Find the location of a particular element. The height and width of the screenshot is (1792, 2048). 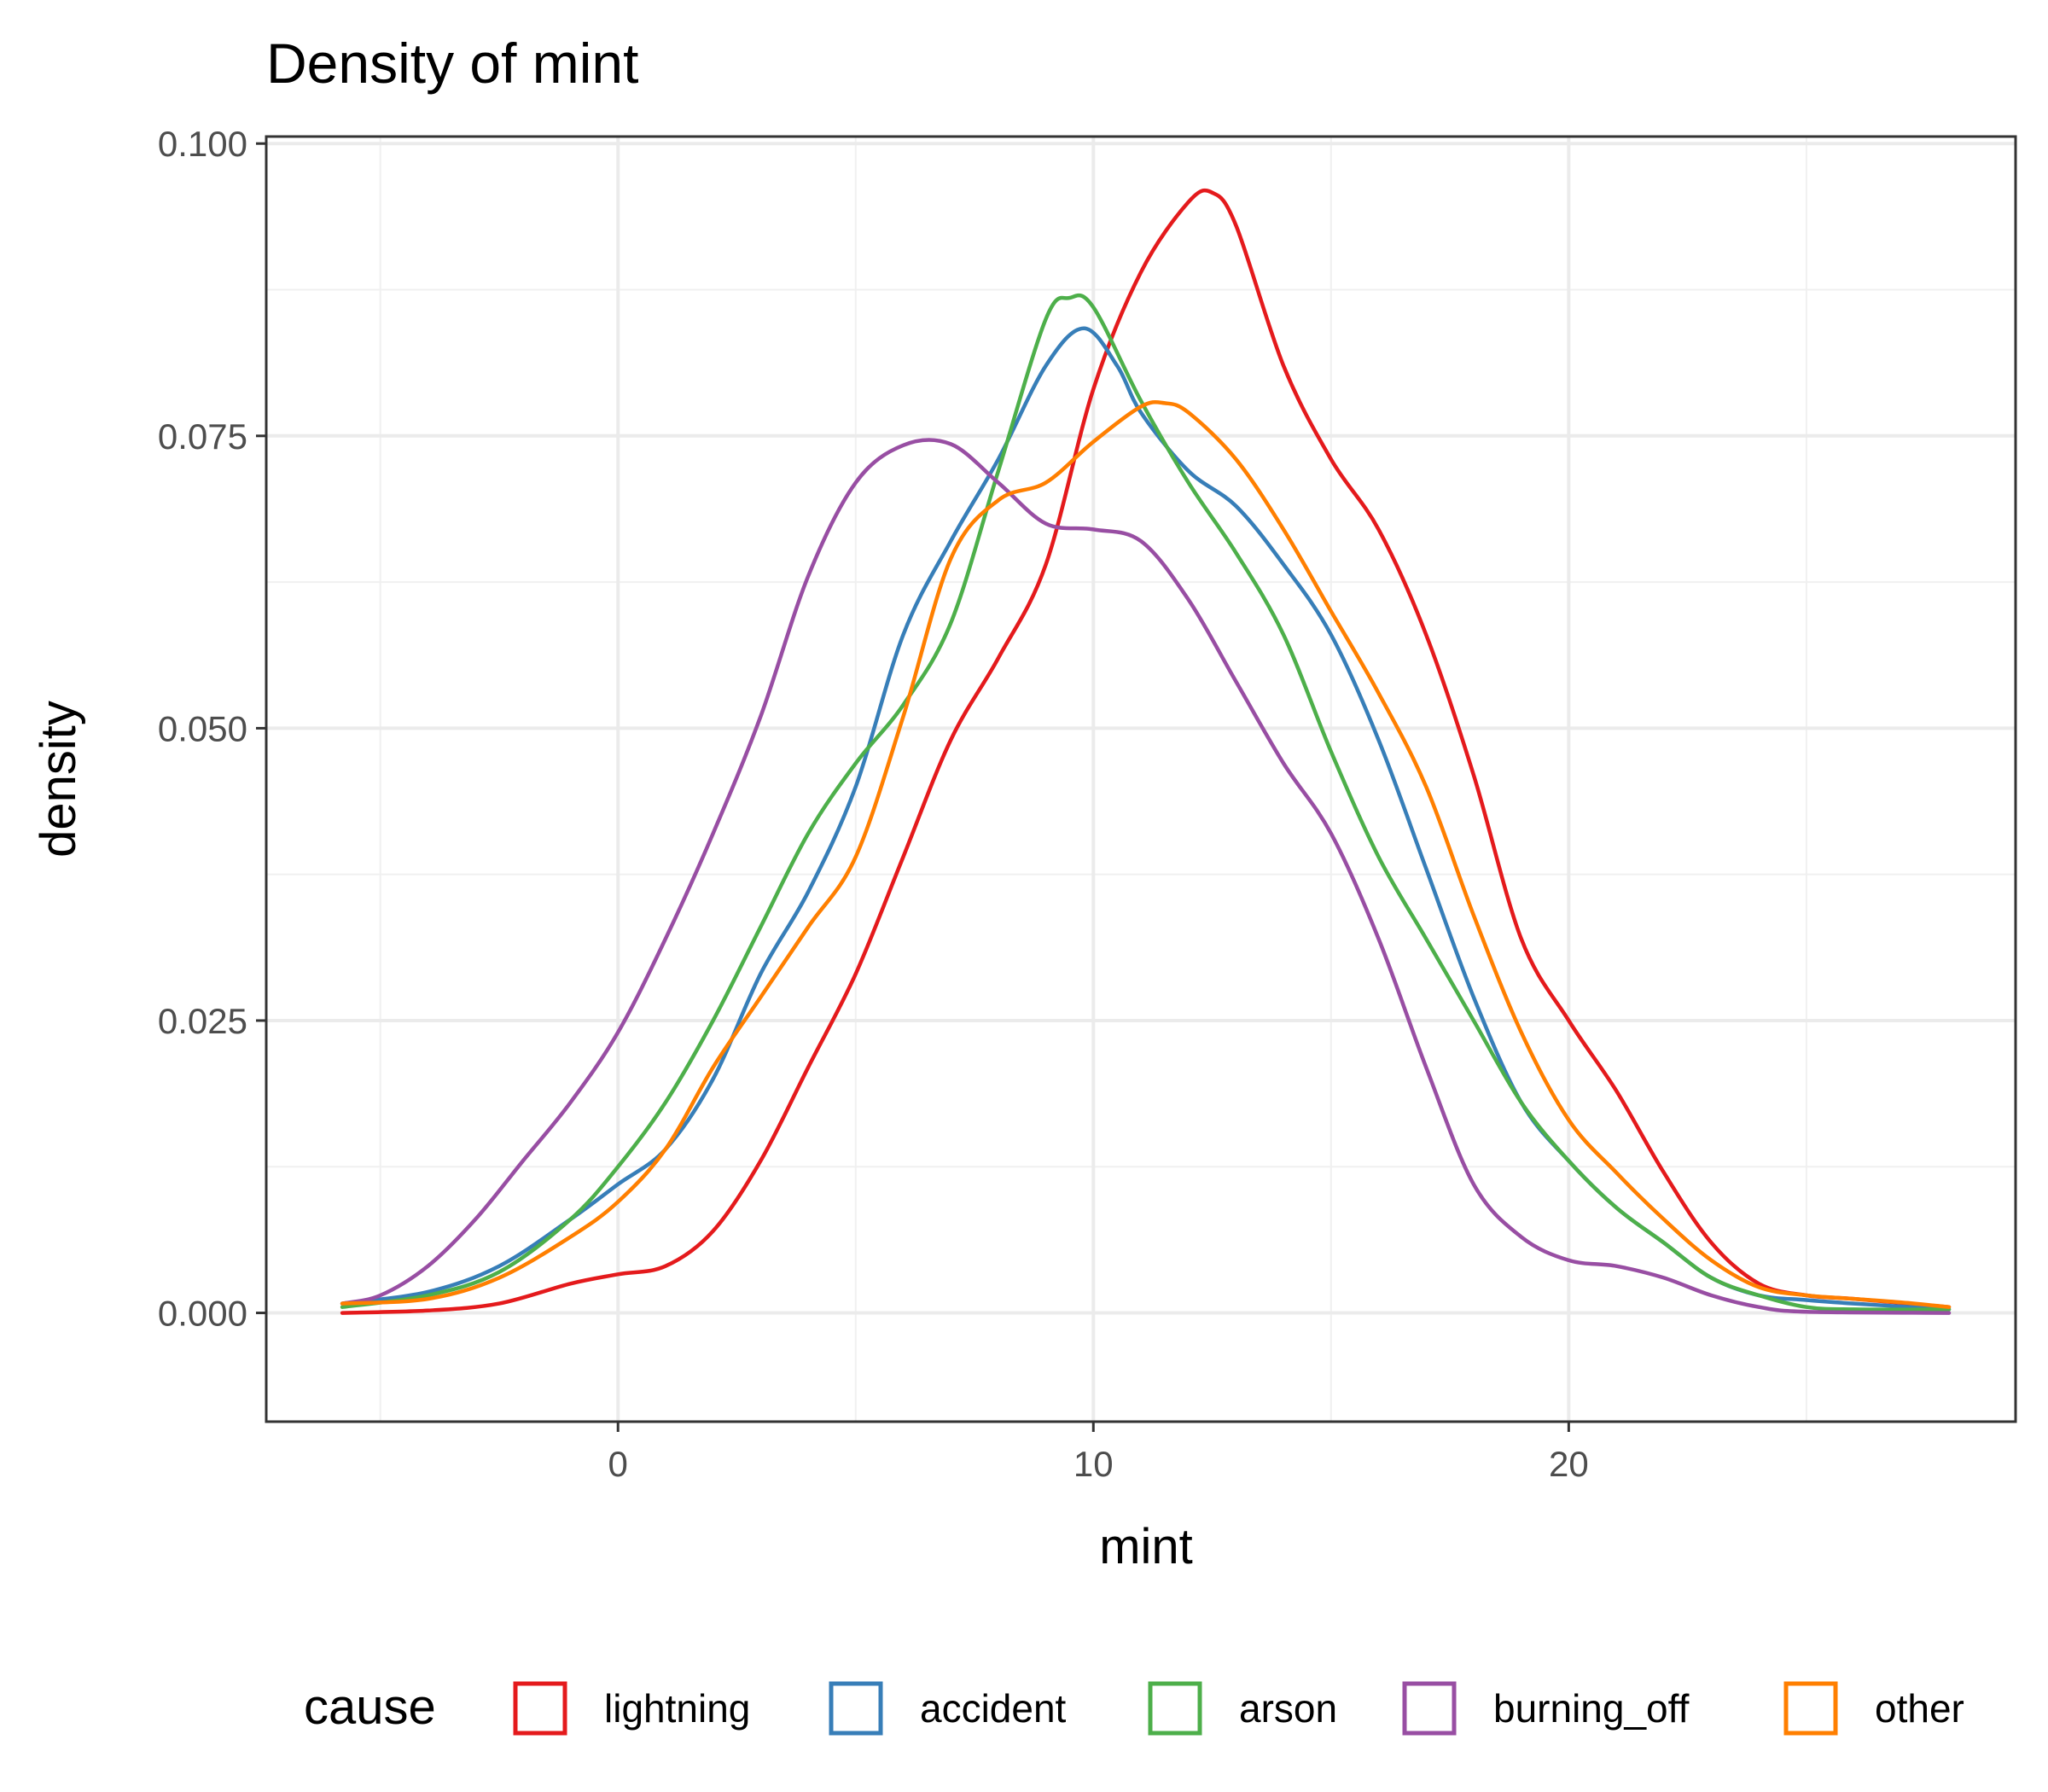

x-tick-label: 0 is located at coordinates (618, 1464).